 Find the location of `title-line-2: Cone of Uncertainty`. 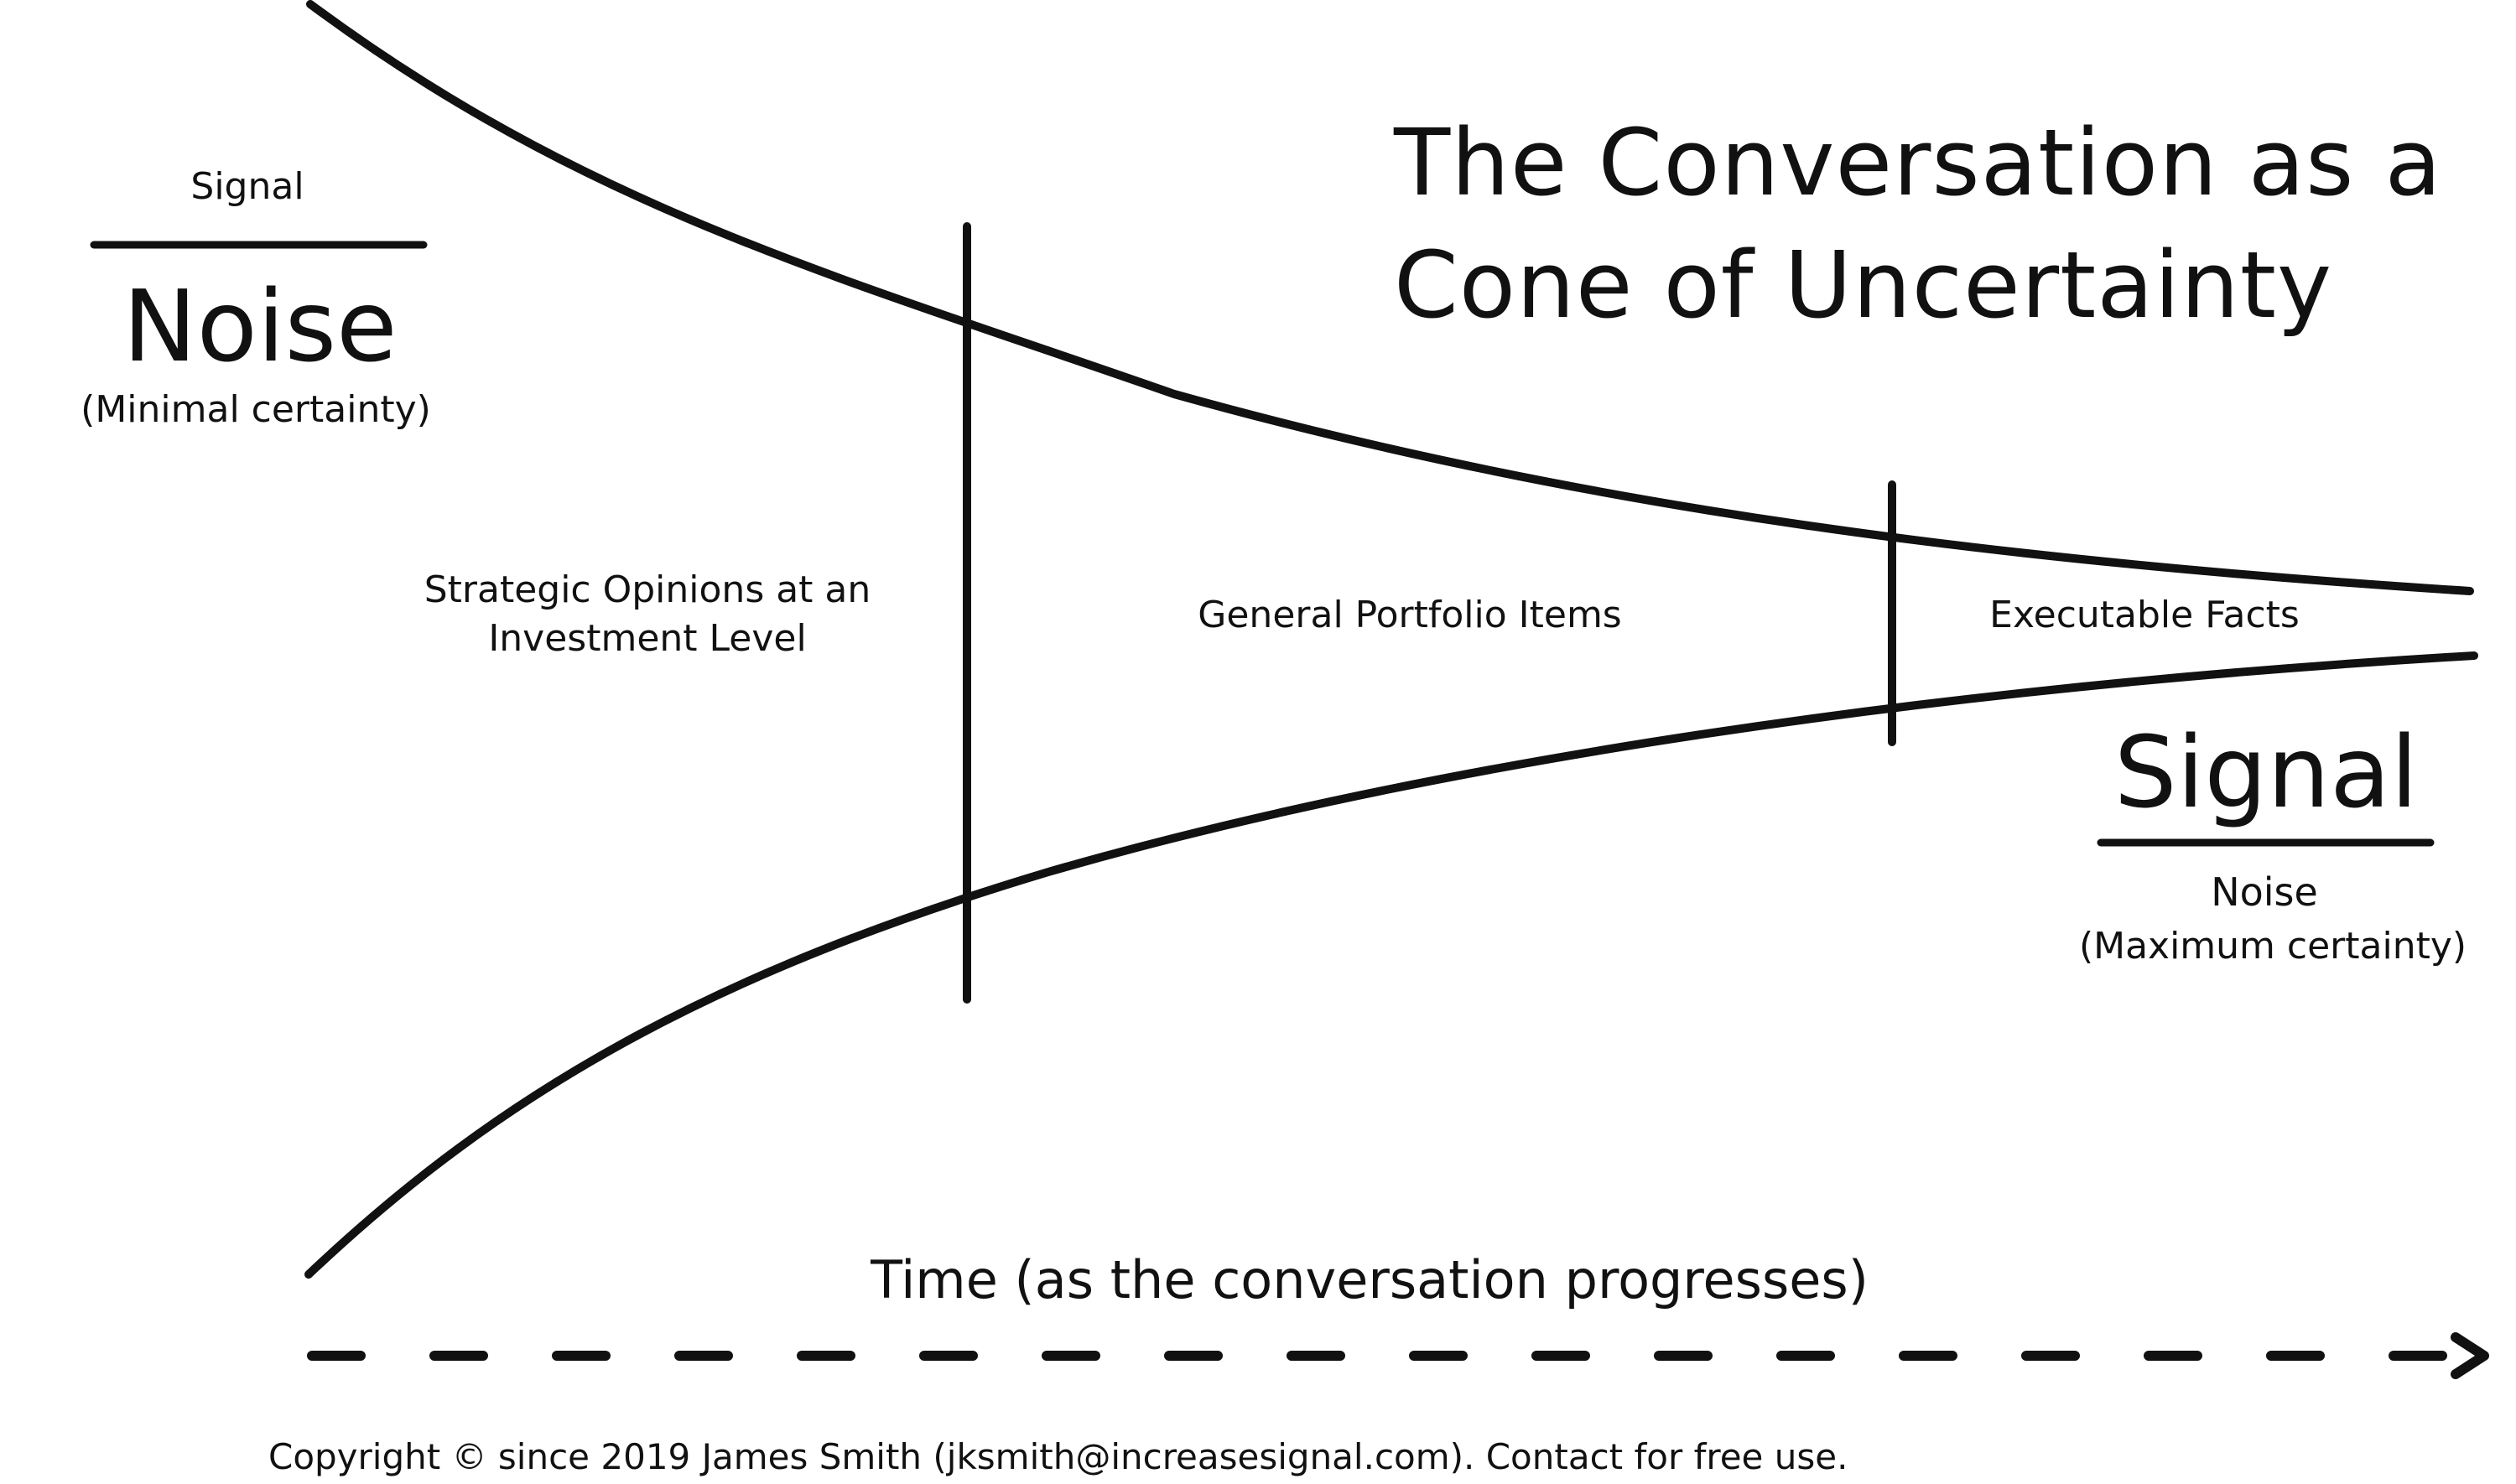

title-line-2: Cone of Uncertainty is located at coordinates (1863, 285).